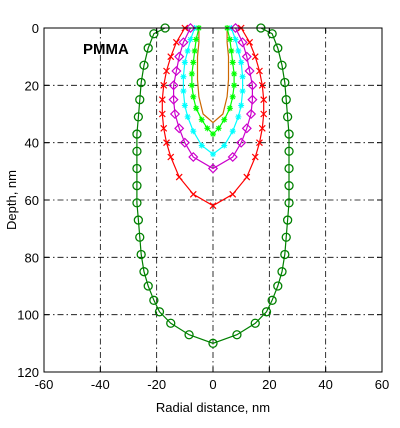 Image resolution: width=400 pixels, height=428 pixels. Describe the element at coordinates (28, 315) in the screenshot. I see `y-tick-label: 100` at that location.